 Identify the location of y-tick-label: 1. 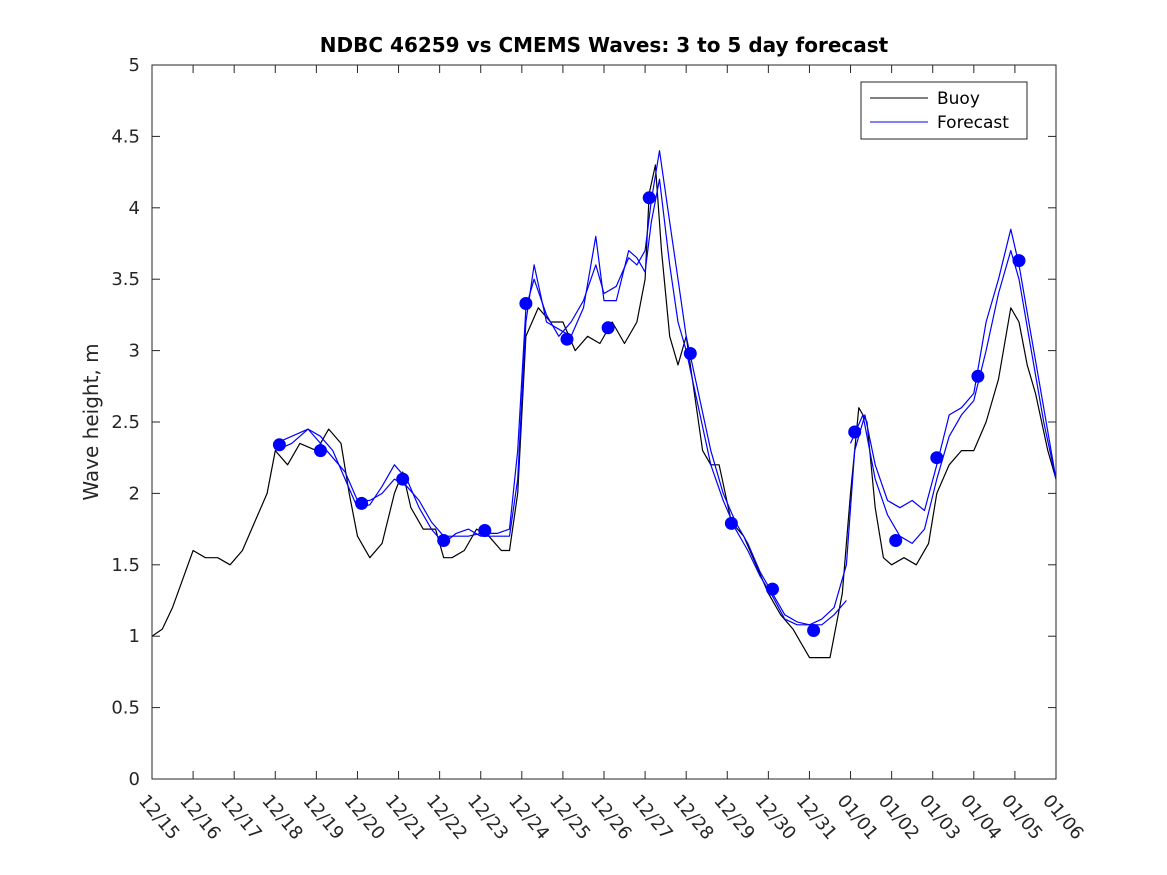
(134, 636).